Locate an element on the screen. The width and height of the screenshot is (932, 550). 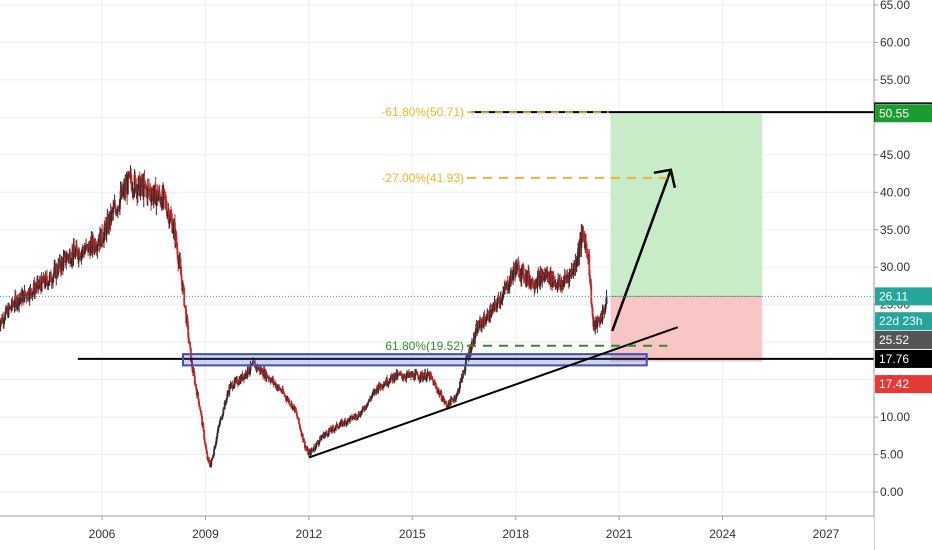
price-axis-label: 10.00 is located at coordinates (895, 417).